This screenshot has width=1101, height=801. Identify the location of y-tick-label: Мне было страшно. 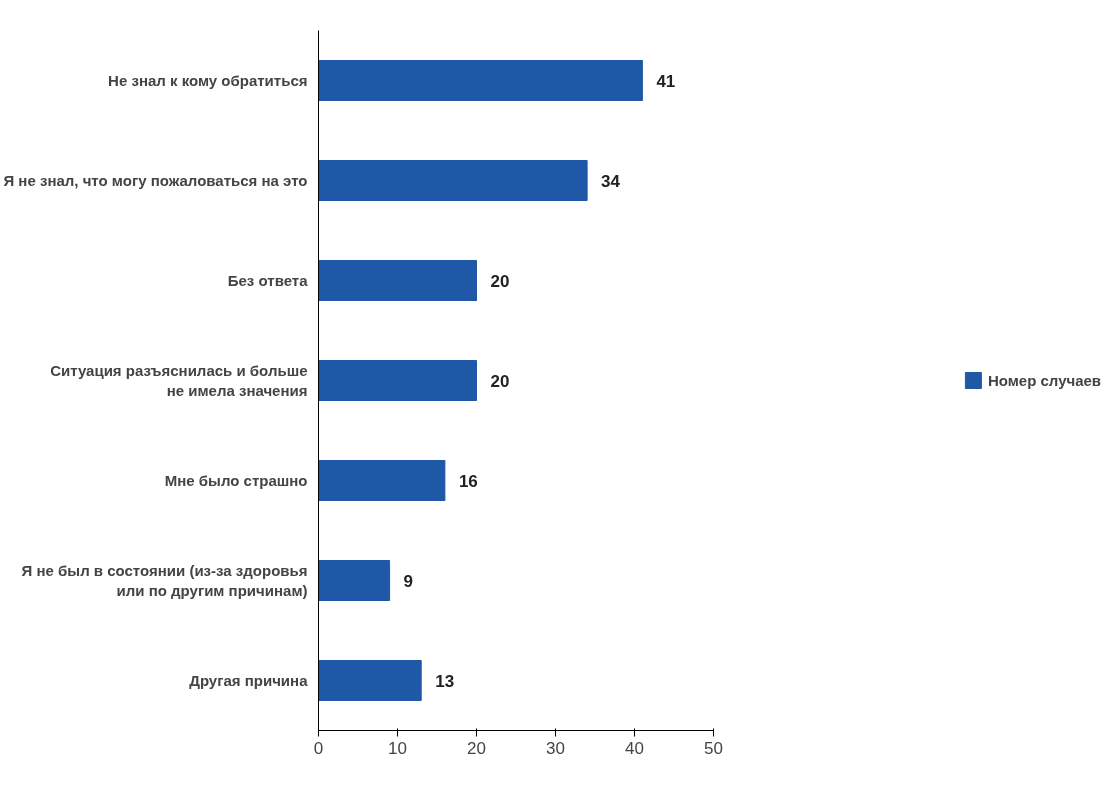
(236, 480).